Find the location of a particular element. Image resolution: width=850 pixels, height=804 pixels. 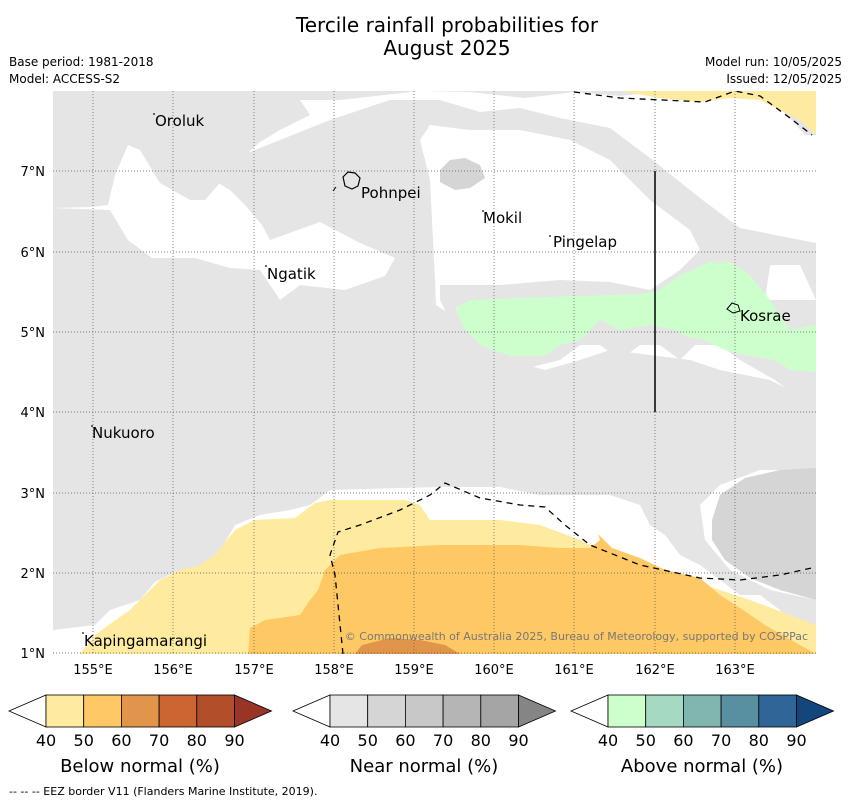

lon-label: 157°E is located at coordinates (254, 670).